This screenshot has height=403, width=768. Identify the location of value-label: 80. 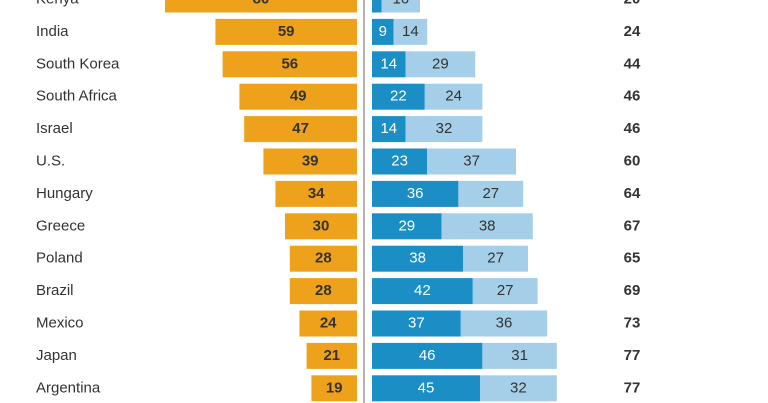
(261, 3).